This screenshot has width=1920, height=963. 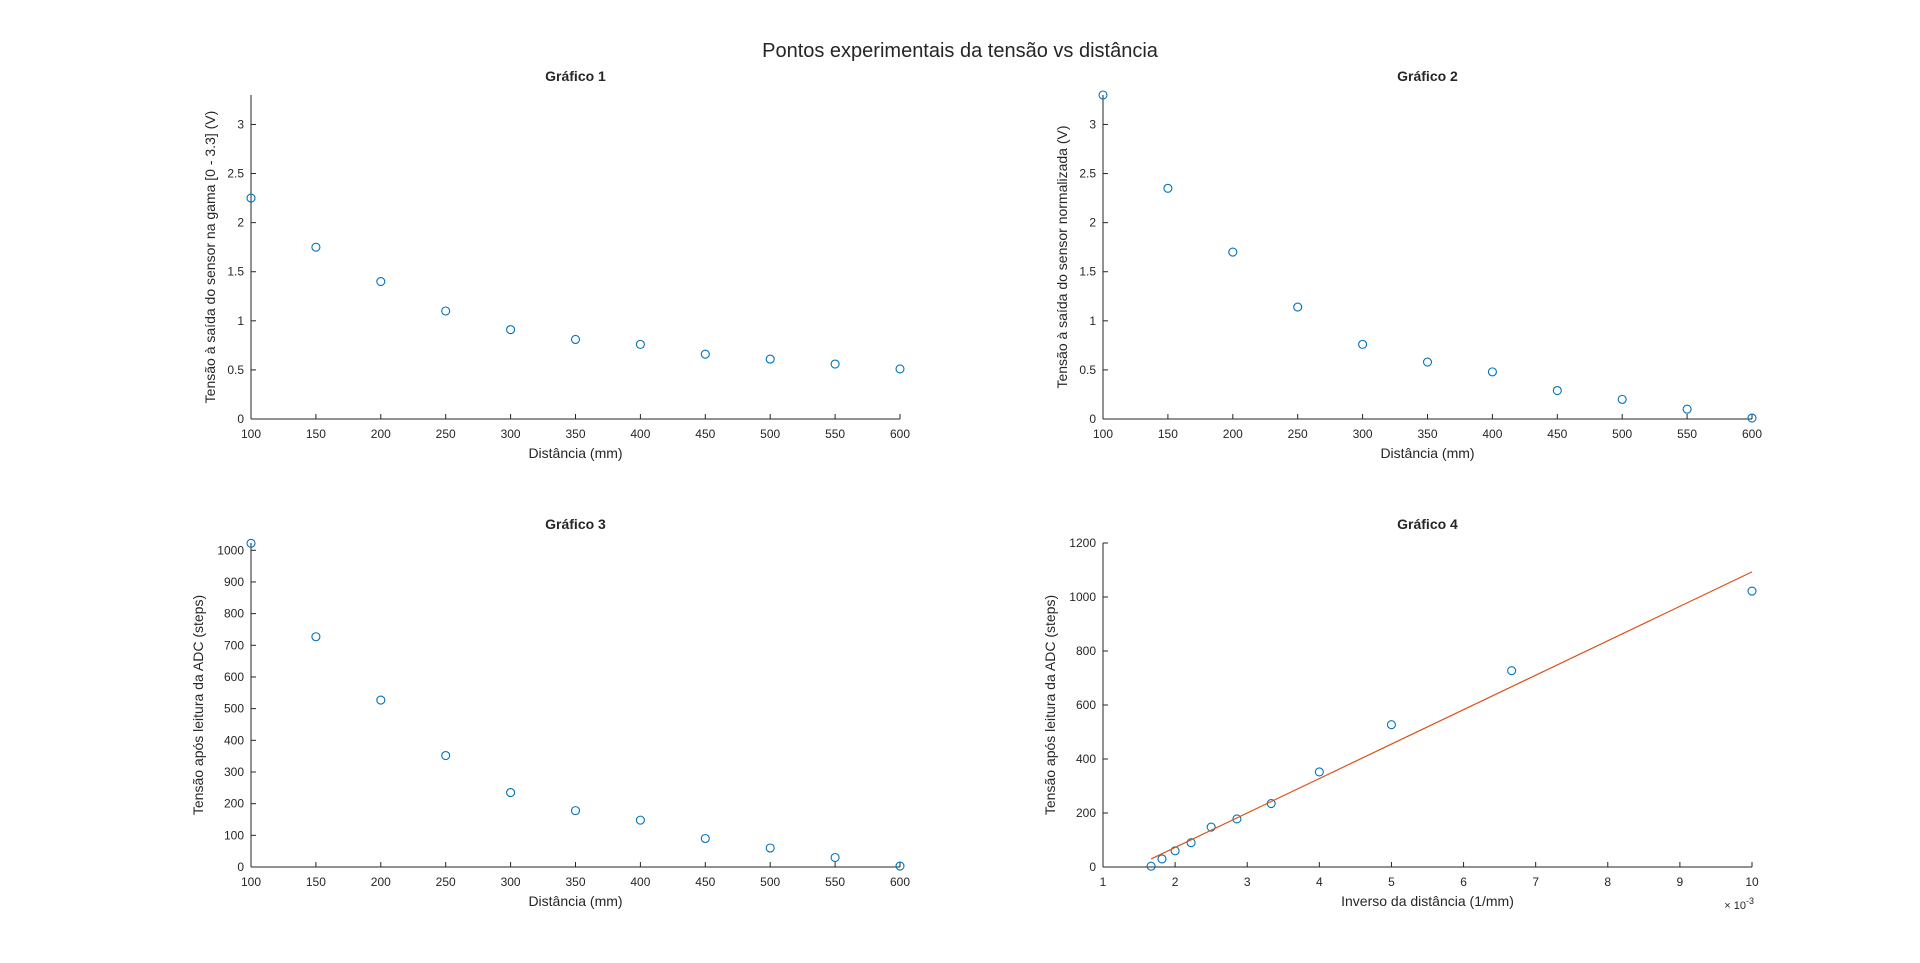 I want to click on x-tick-label: 1, so click(x=1103, y=882).